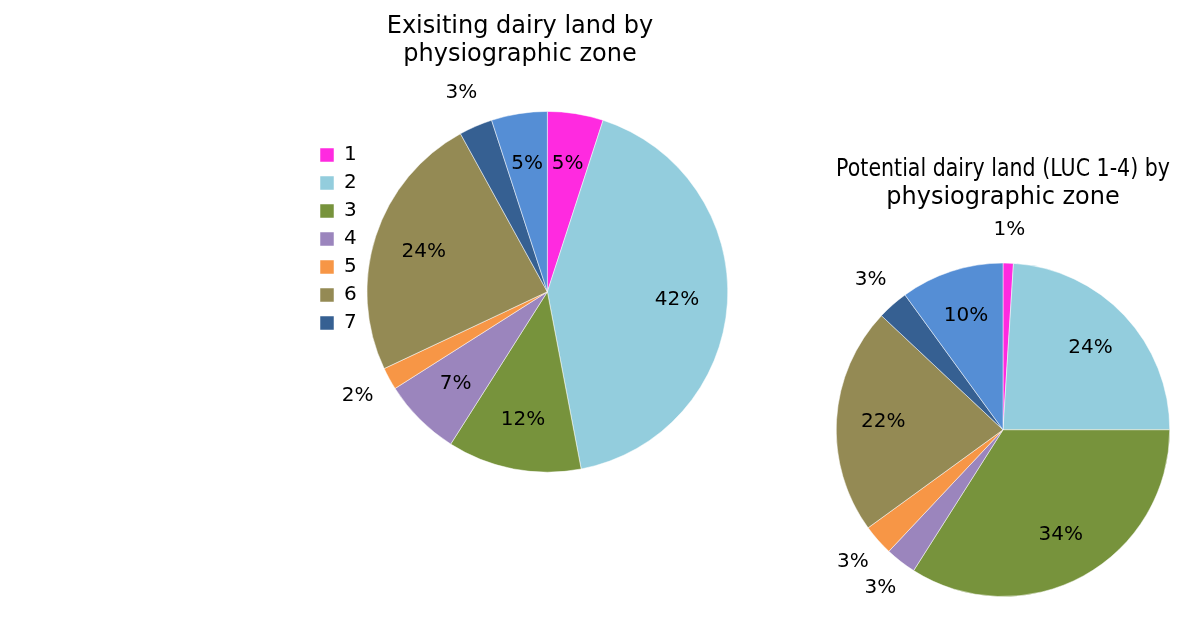 This screenshot has width=1203, height=623. I want to click on legend-label: 4, so click(350, 237).